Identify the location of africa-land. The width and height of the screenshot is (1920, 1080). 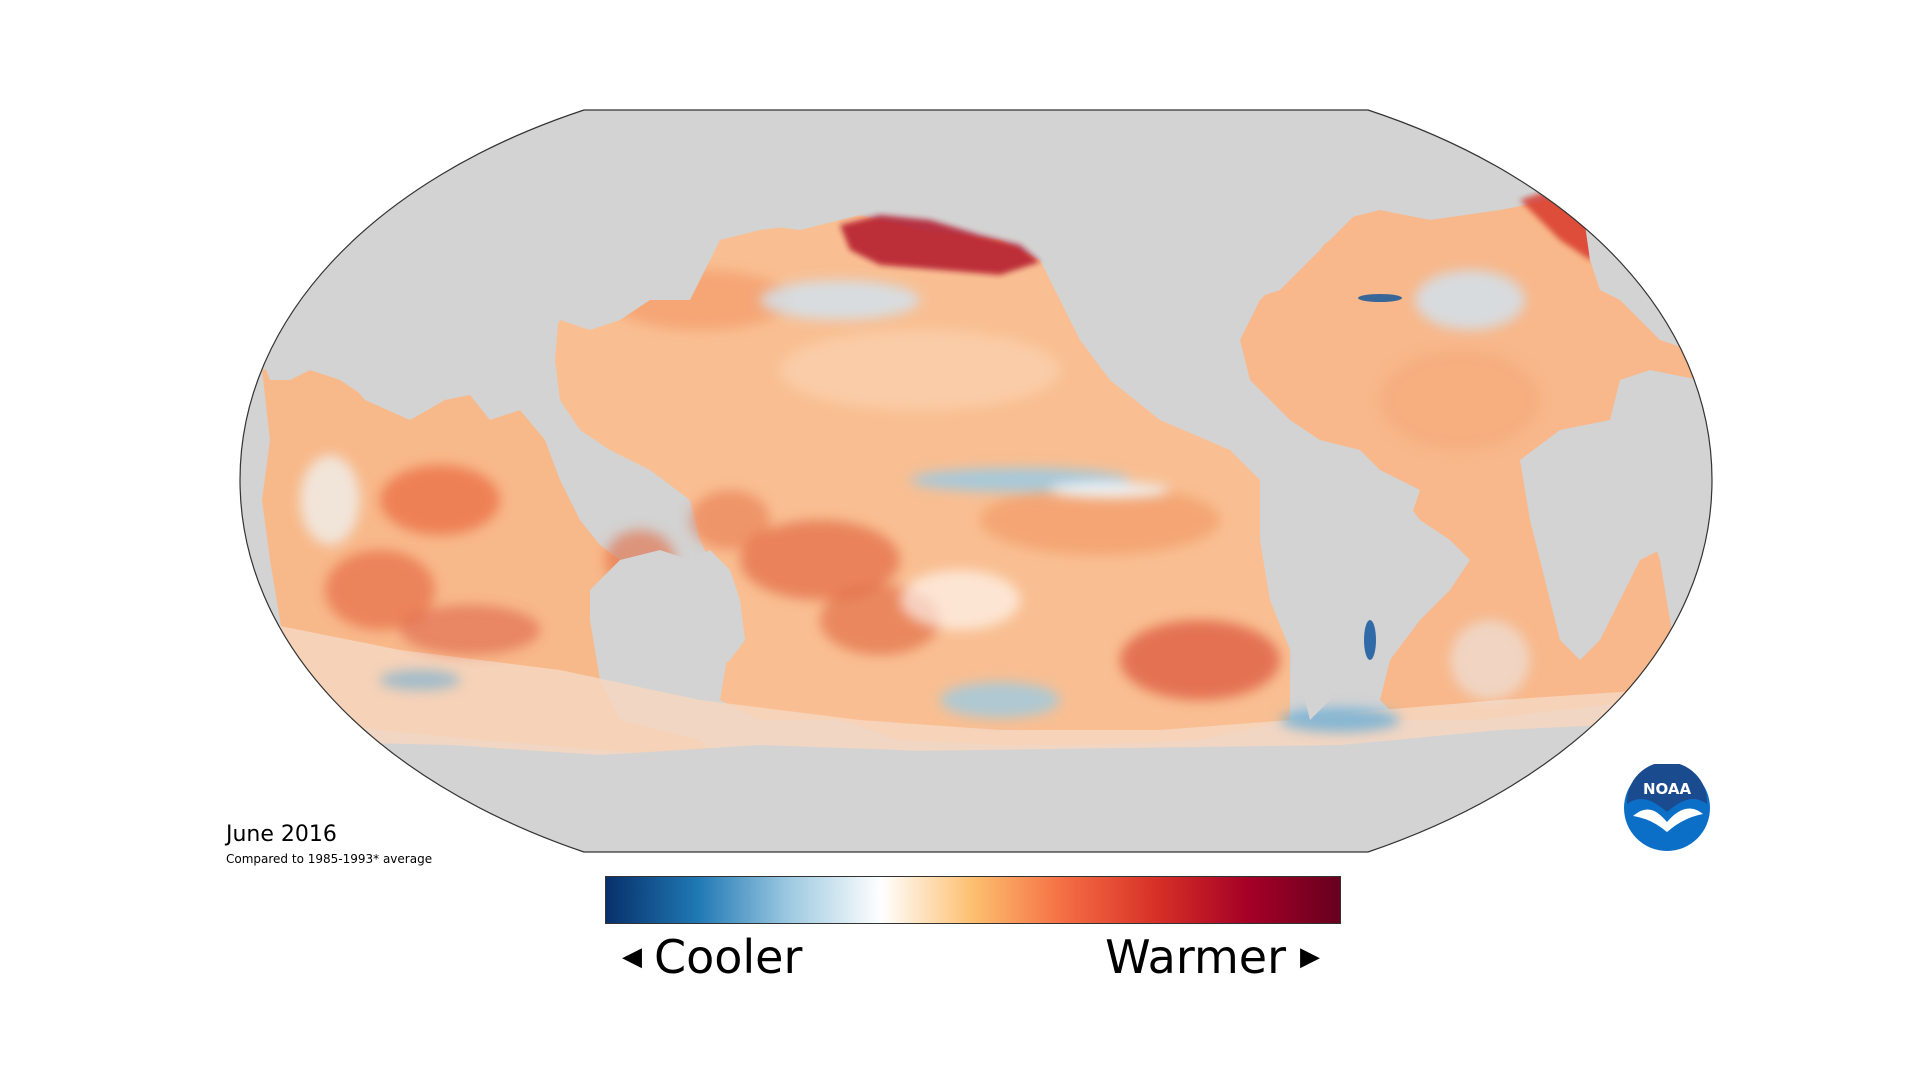
(1616, 550).